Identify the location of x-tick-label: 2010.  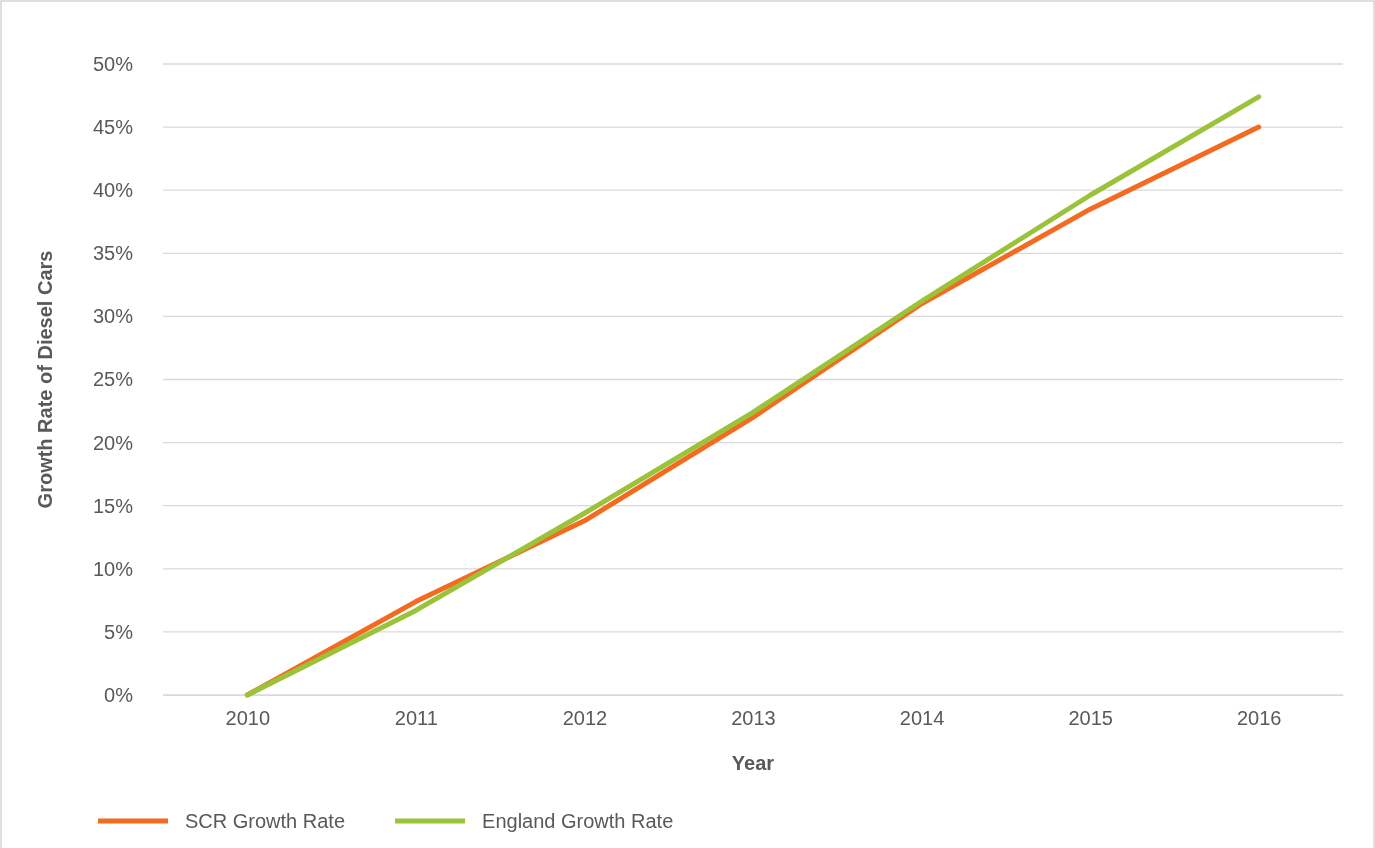
(248, 718).